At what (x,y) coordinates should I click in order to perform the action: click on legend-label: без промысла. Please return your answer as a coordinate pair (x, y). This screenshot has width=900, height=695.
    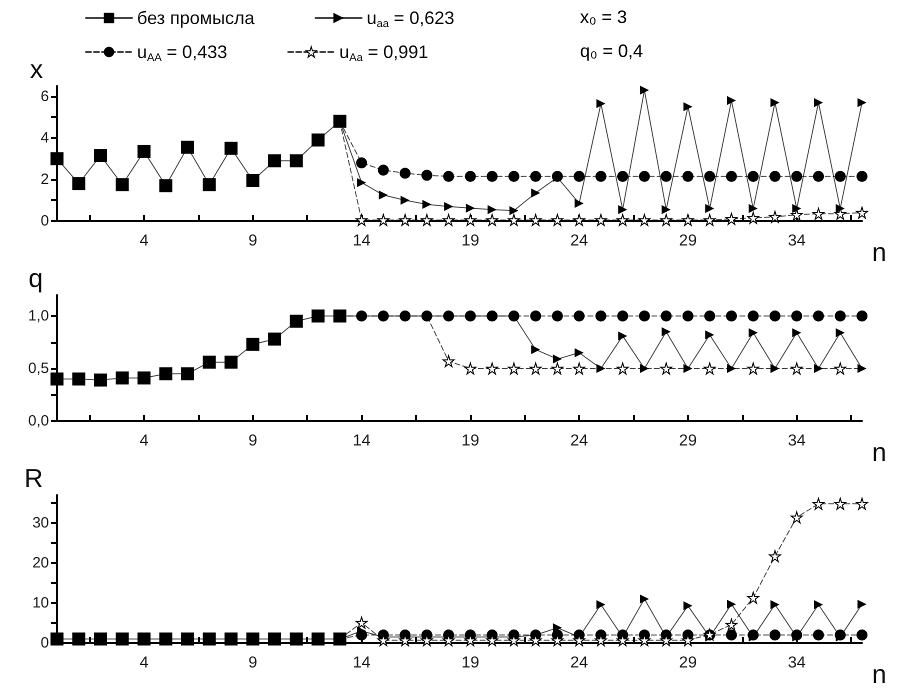
    Looking at the image, I should click on (196, 18).